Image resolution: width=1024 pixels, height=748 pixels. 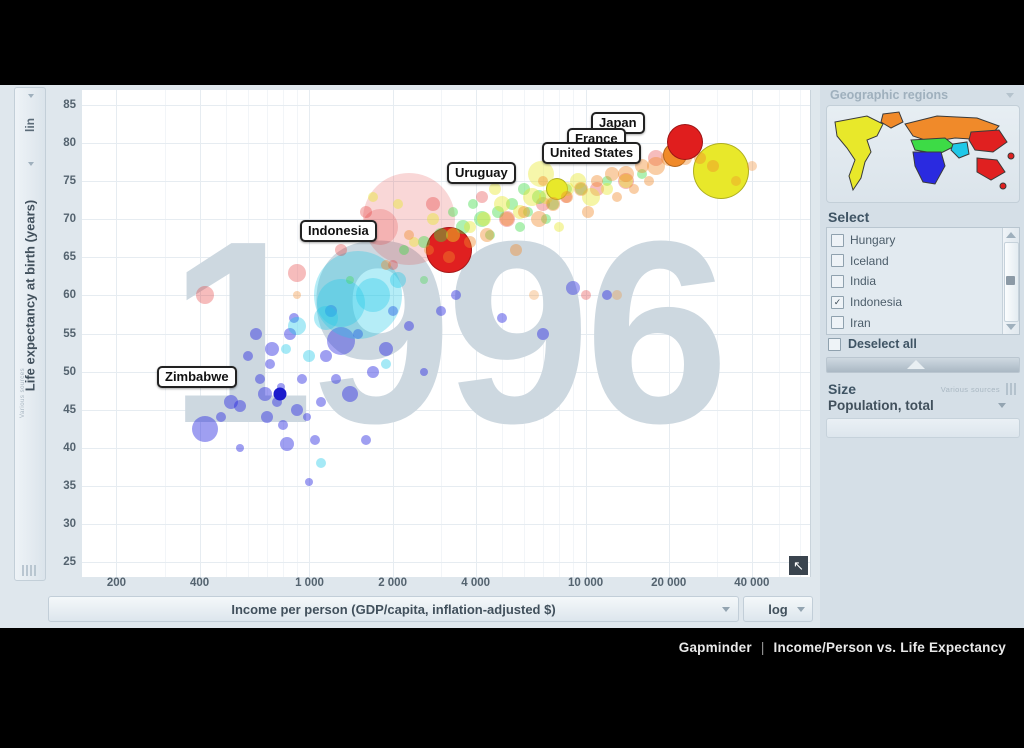 What do you see at coordinates (923, 154) in the screenshot?
I see `world-map-legend` at bounding box center [923, 154].